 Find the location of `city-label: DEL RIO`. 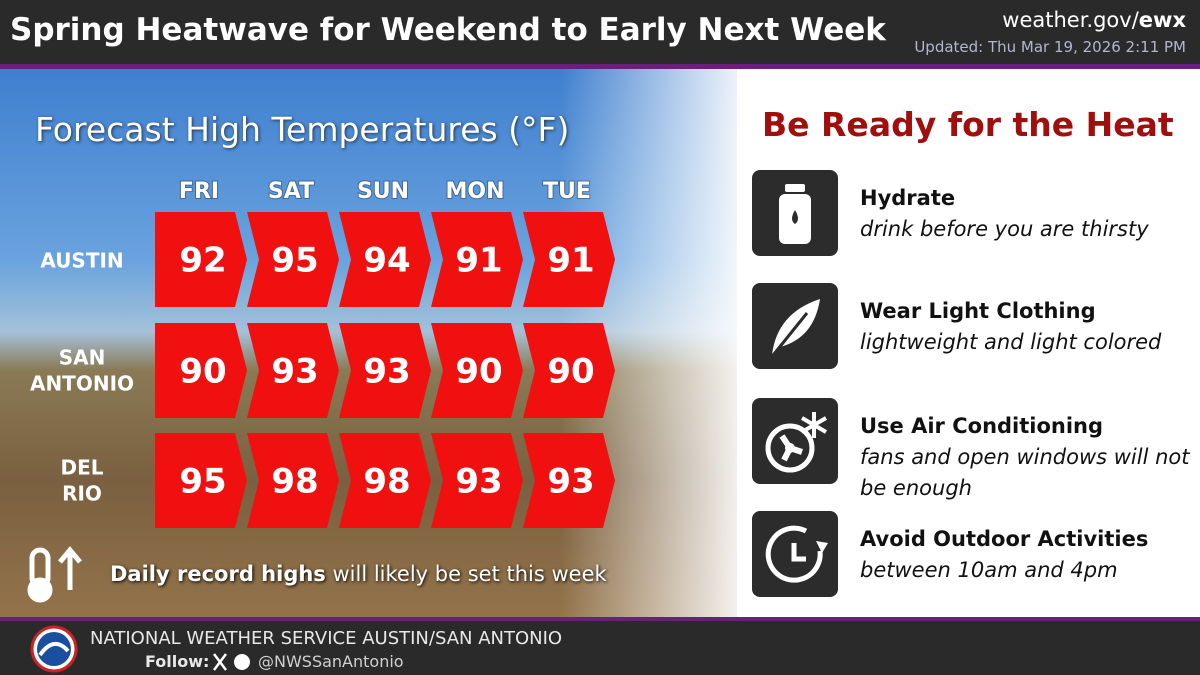

city-label: DEL RIO is located at coordinates (81, 481).